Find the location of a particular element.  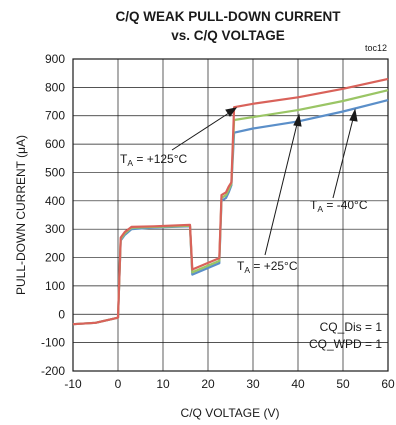

y-tick-label: 300 is located at coordinates (55, 229).